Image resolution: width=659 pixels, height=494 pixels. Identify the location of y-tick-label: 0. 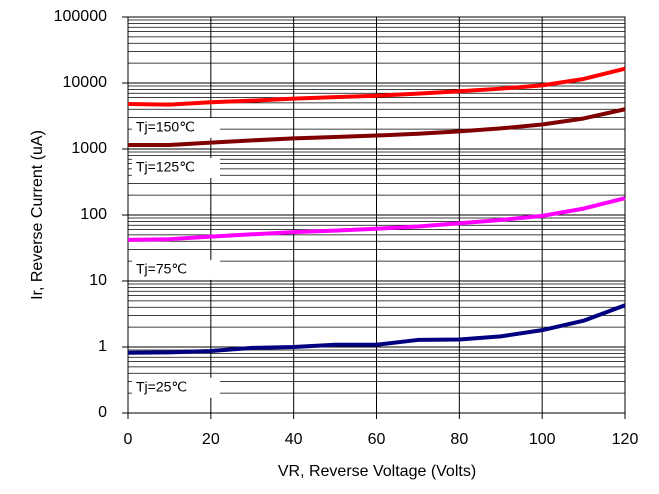
(102, 412).